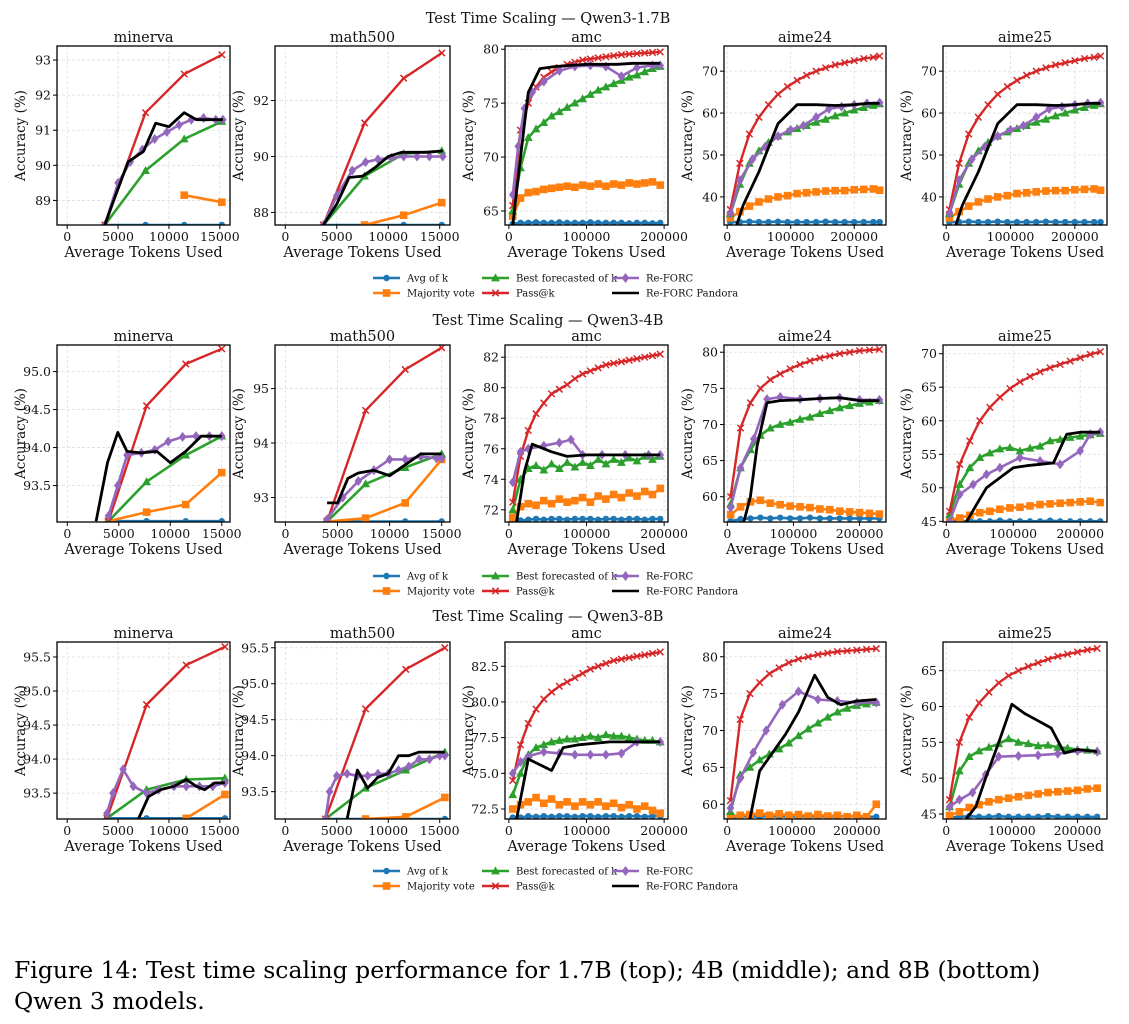  What do you see at coordinates (586, 716) in the screenshot?
I see `series-pass-k` at bounding box center [586, 716].